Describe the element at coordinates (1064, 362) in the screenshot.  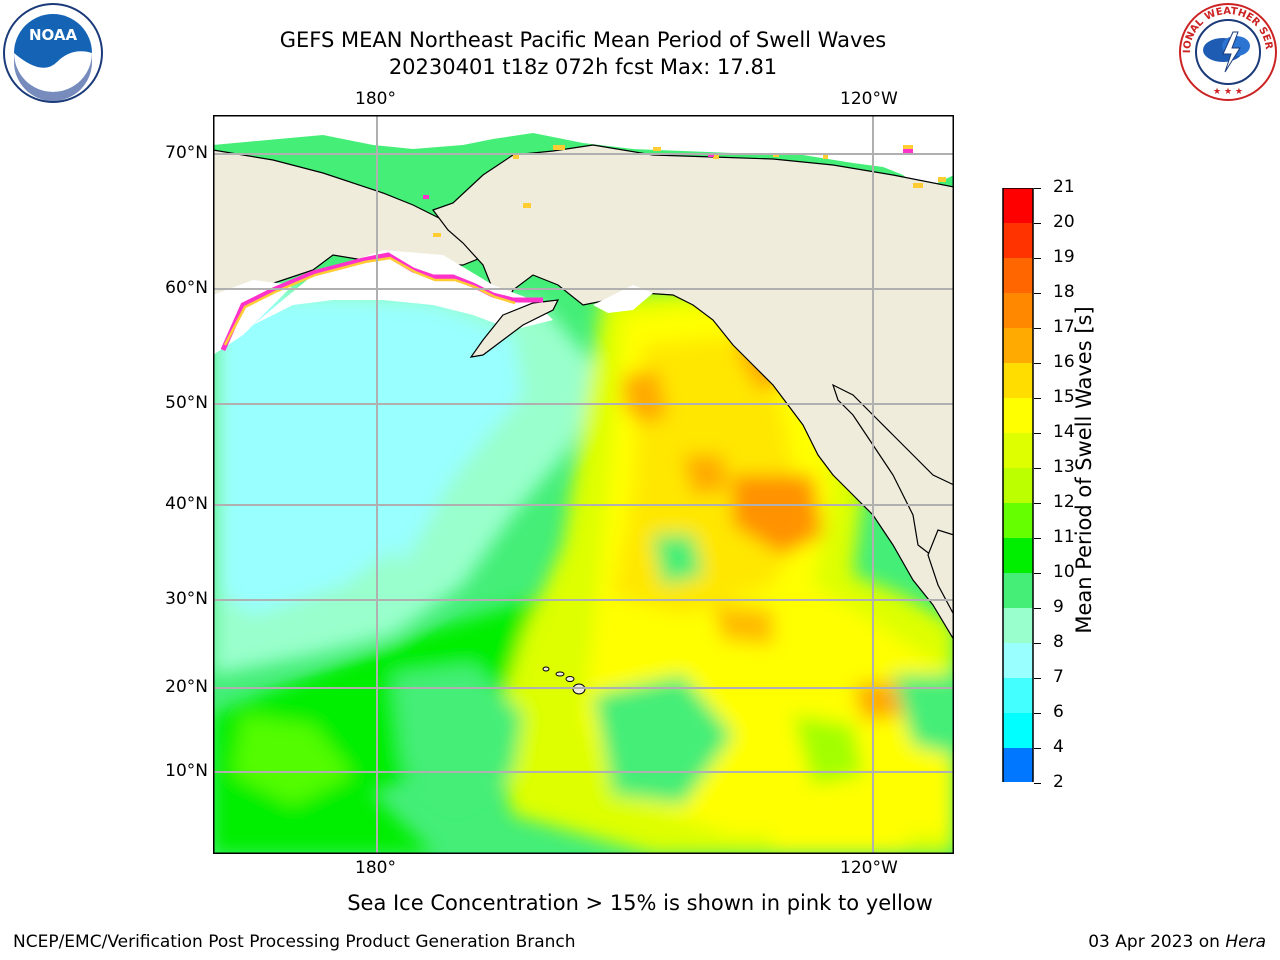
I see `colorbar-tick-label: 16` at that location.